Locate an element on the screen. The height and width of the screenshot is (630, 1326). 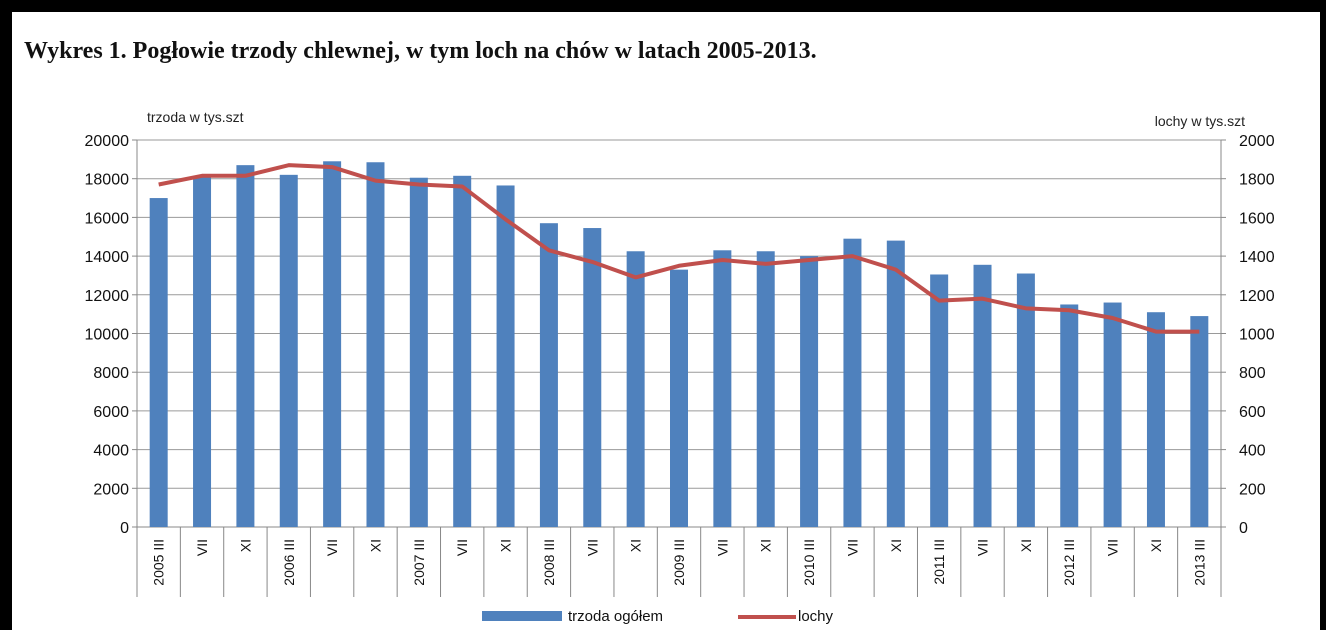
y-left-tick-label: 6000 is located at coordinates (111, 412).